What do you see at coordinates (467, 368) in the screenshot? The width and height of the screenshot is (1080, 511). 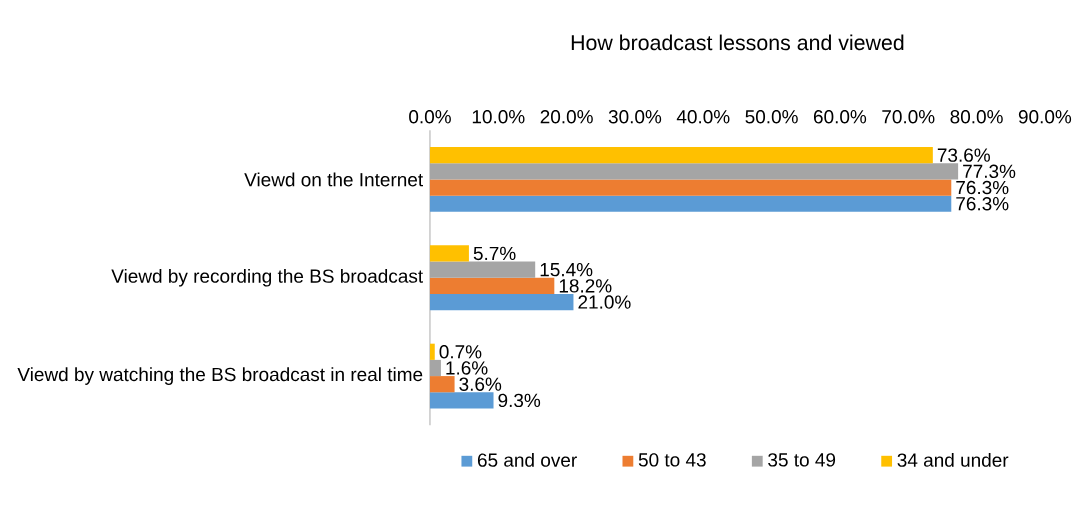 I see `data-label: 1.6%` at bounding box center [467, 368].